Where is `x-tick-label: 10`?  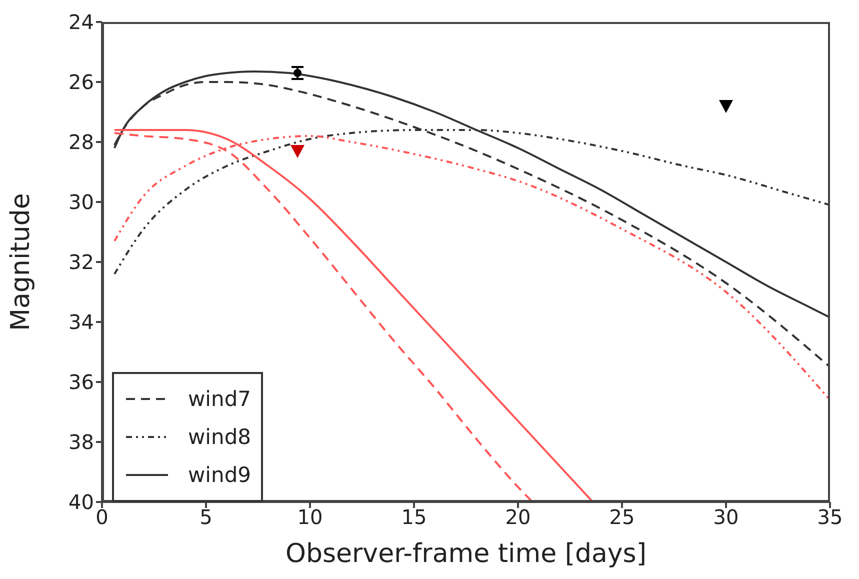
x-tick-label: 10 is located at coordinates (310, 517).